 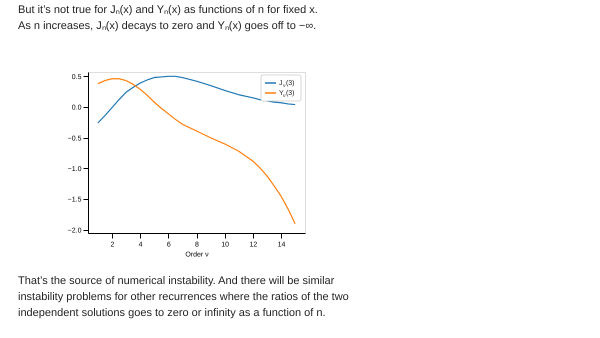 What do you see at coordinates (183, 297) in the screenshot?
I see `text: That’s the source of numerical instability. And there will be similar instability problems for other recurrences where the ratios of the two independent solutions goes to zero or infinity as a function of n.` at bounding box center [183, 297].